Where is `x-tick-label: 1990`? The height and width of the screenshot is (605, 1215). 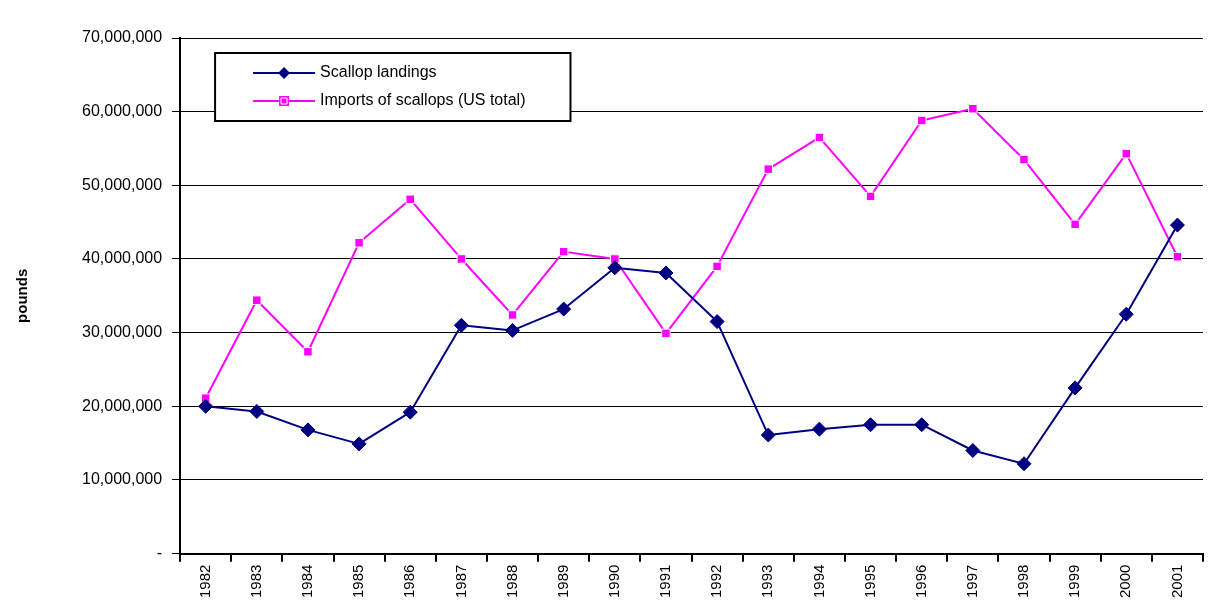
x-tick-label: 1990 is located at coordinates (613, 581).